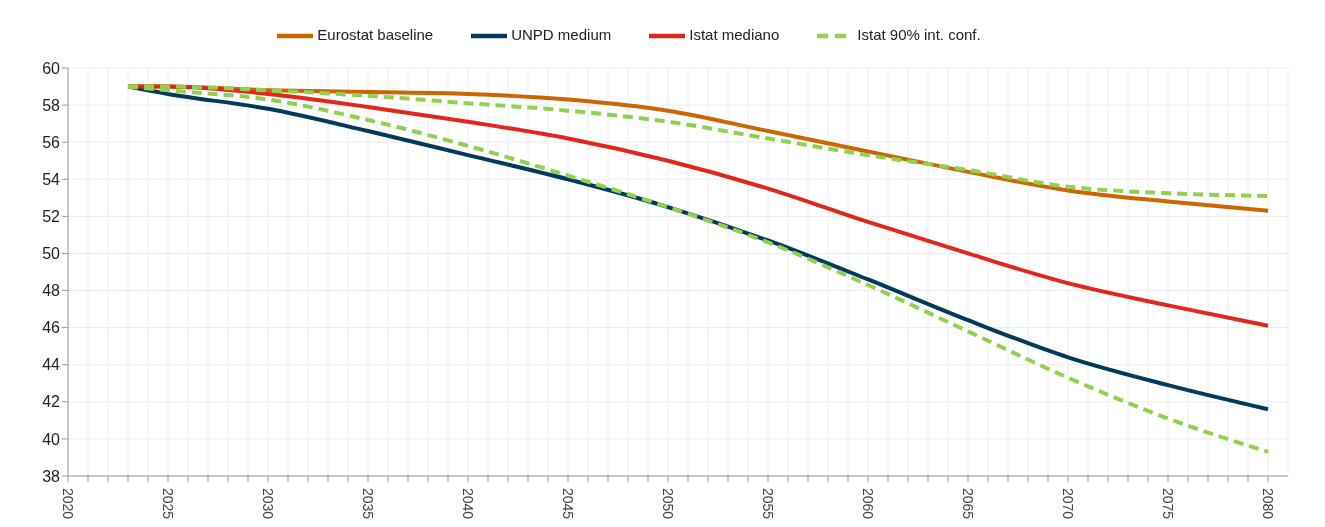 This screenshot has width=1325, height=527. I want to click on y-tick-label: 48, so click(51, 291).